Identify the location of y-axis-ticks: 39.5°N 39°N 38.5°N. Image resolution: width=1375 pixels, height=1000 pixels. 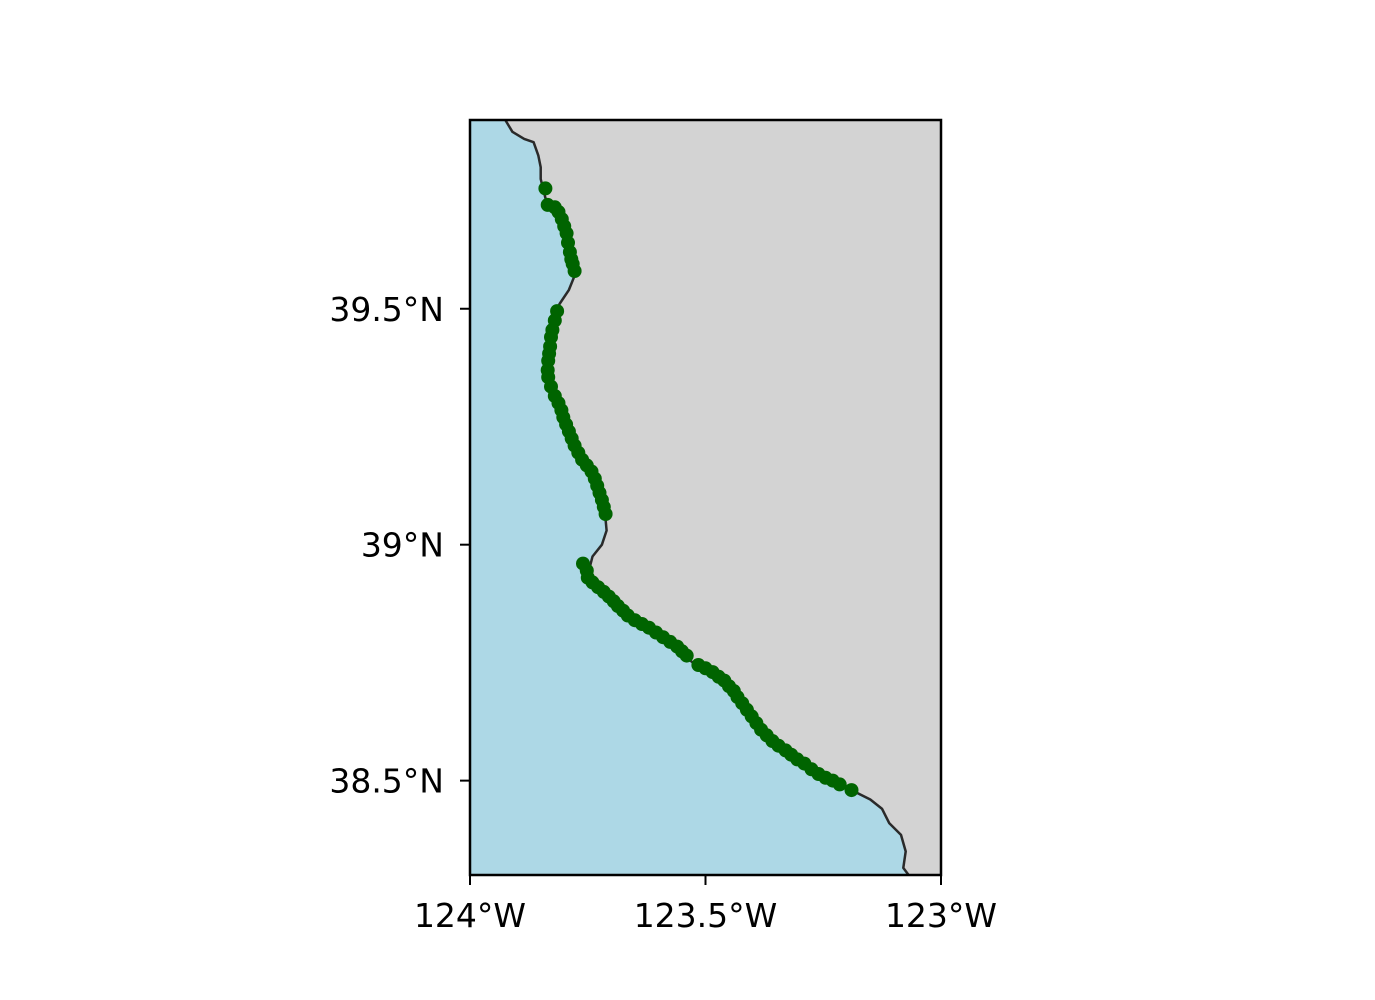
(399, 545).